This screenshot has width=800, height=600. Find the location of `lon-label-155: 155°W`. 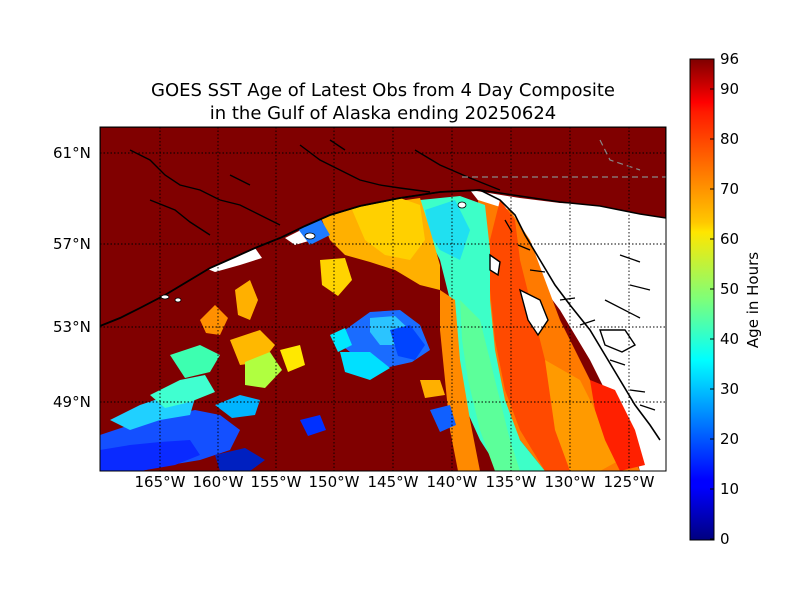

lon-label-155: 155°W is located at coordinates (276, 482).